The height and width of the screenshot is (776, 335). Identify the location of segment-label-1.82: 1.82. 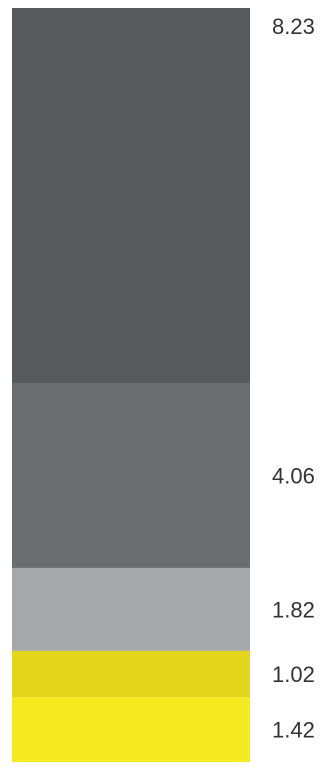
(293, 609).